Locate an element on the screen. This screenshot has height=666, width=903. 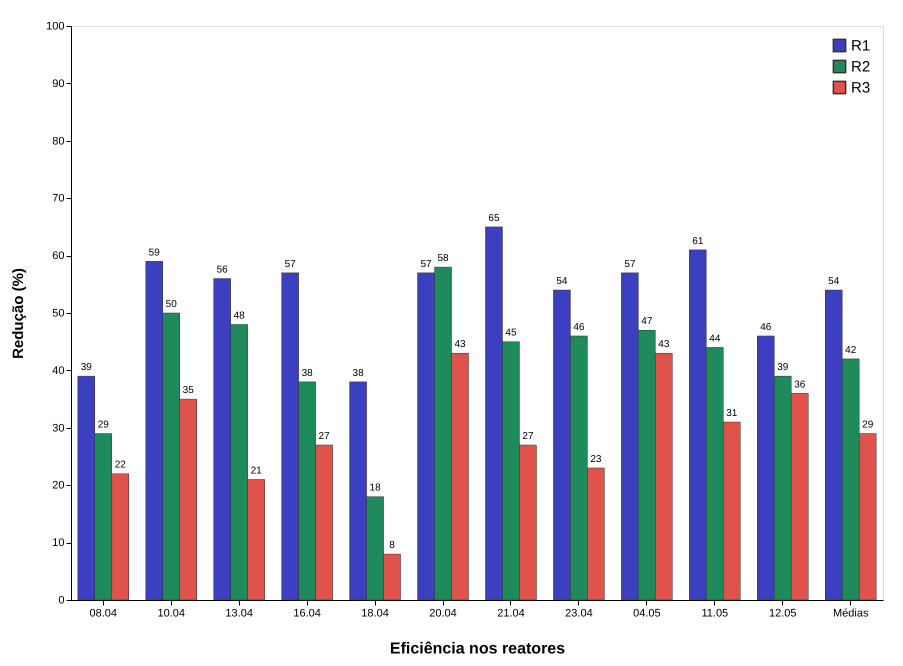
data-label: 56 is located at coordinates (222, 270).